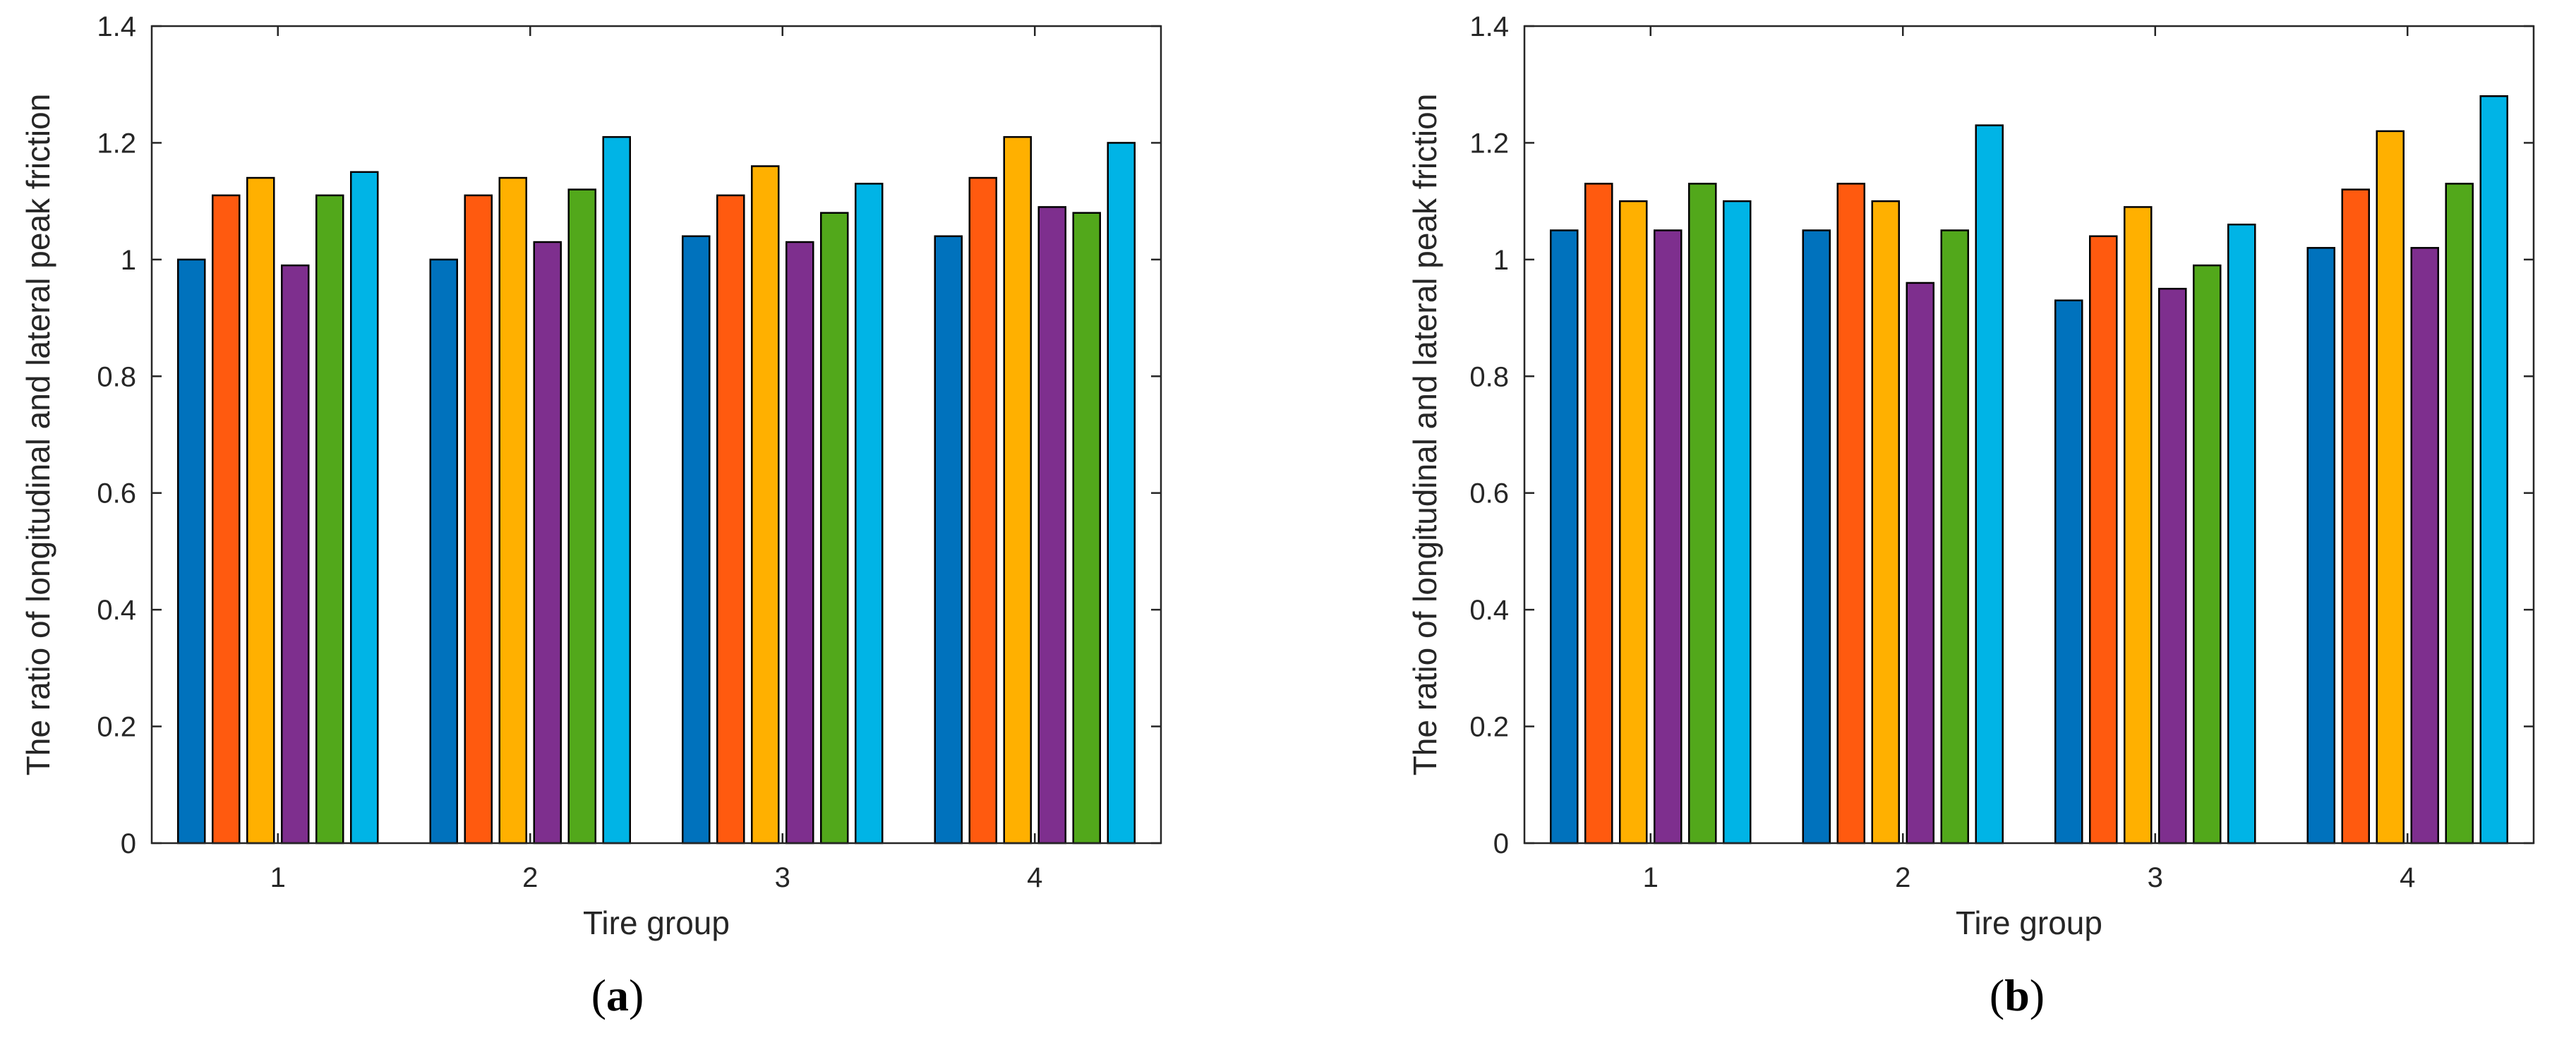  I want to click on x-axis-label-b: Tire group, so click(2029, 923).